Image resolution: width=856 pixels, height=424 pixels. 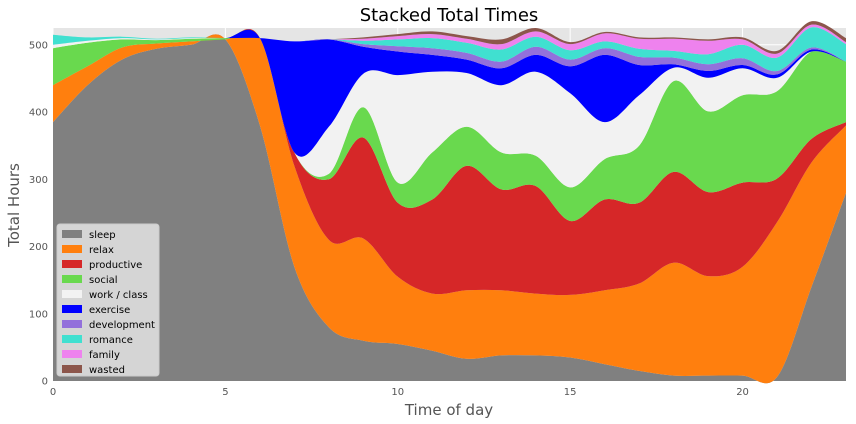 What do you see at coordinates (14, 205) in the screenshot?
I see `y-axis-label: Total Hours` at bounding box center [14, 205].